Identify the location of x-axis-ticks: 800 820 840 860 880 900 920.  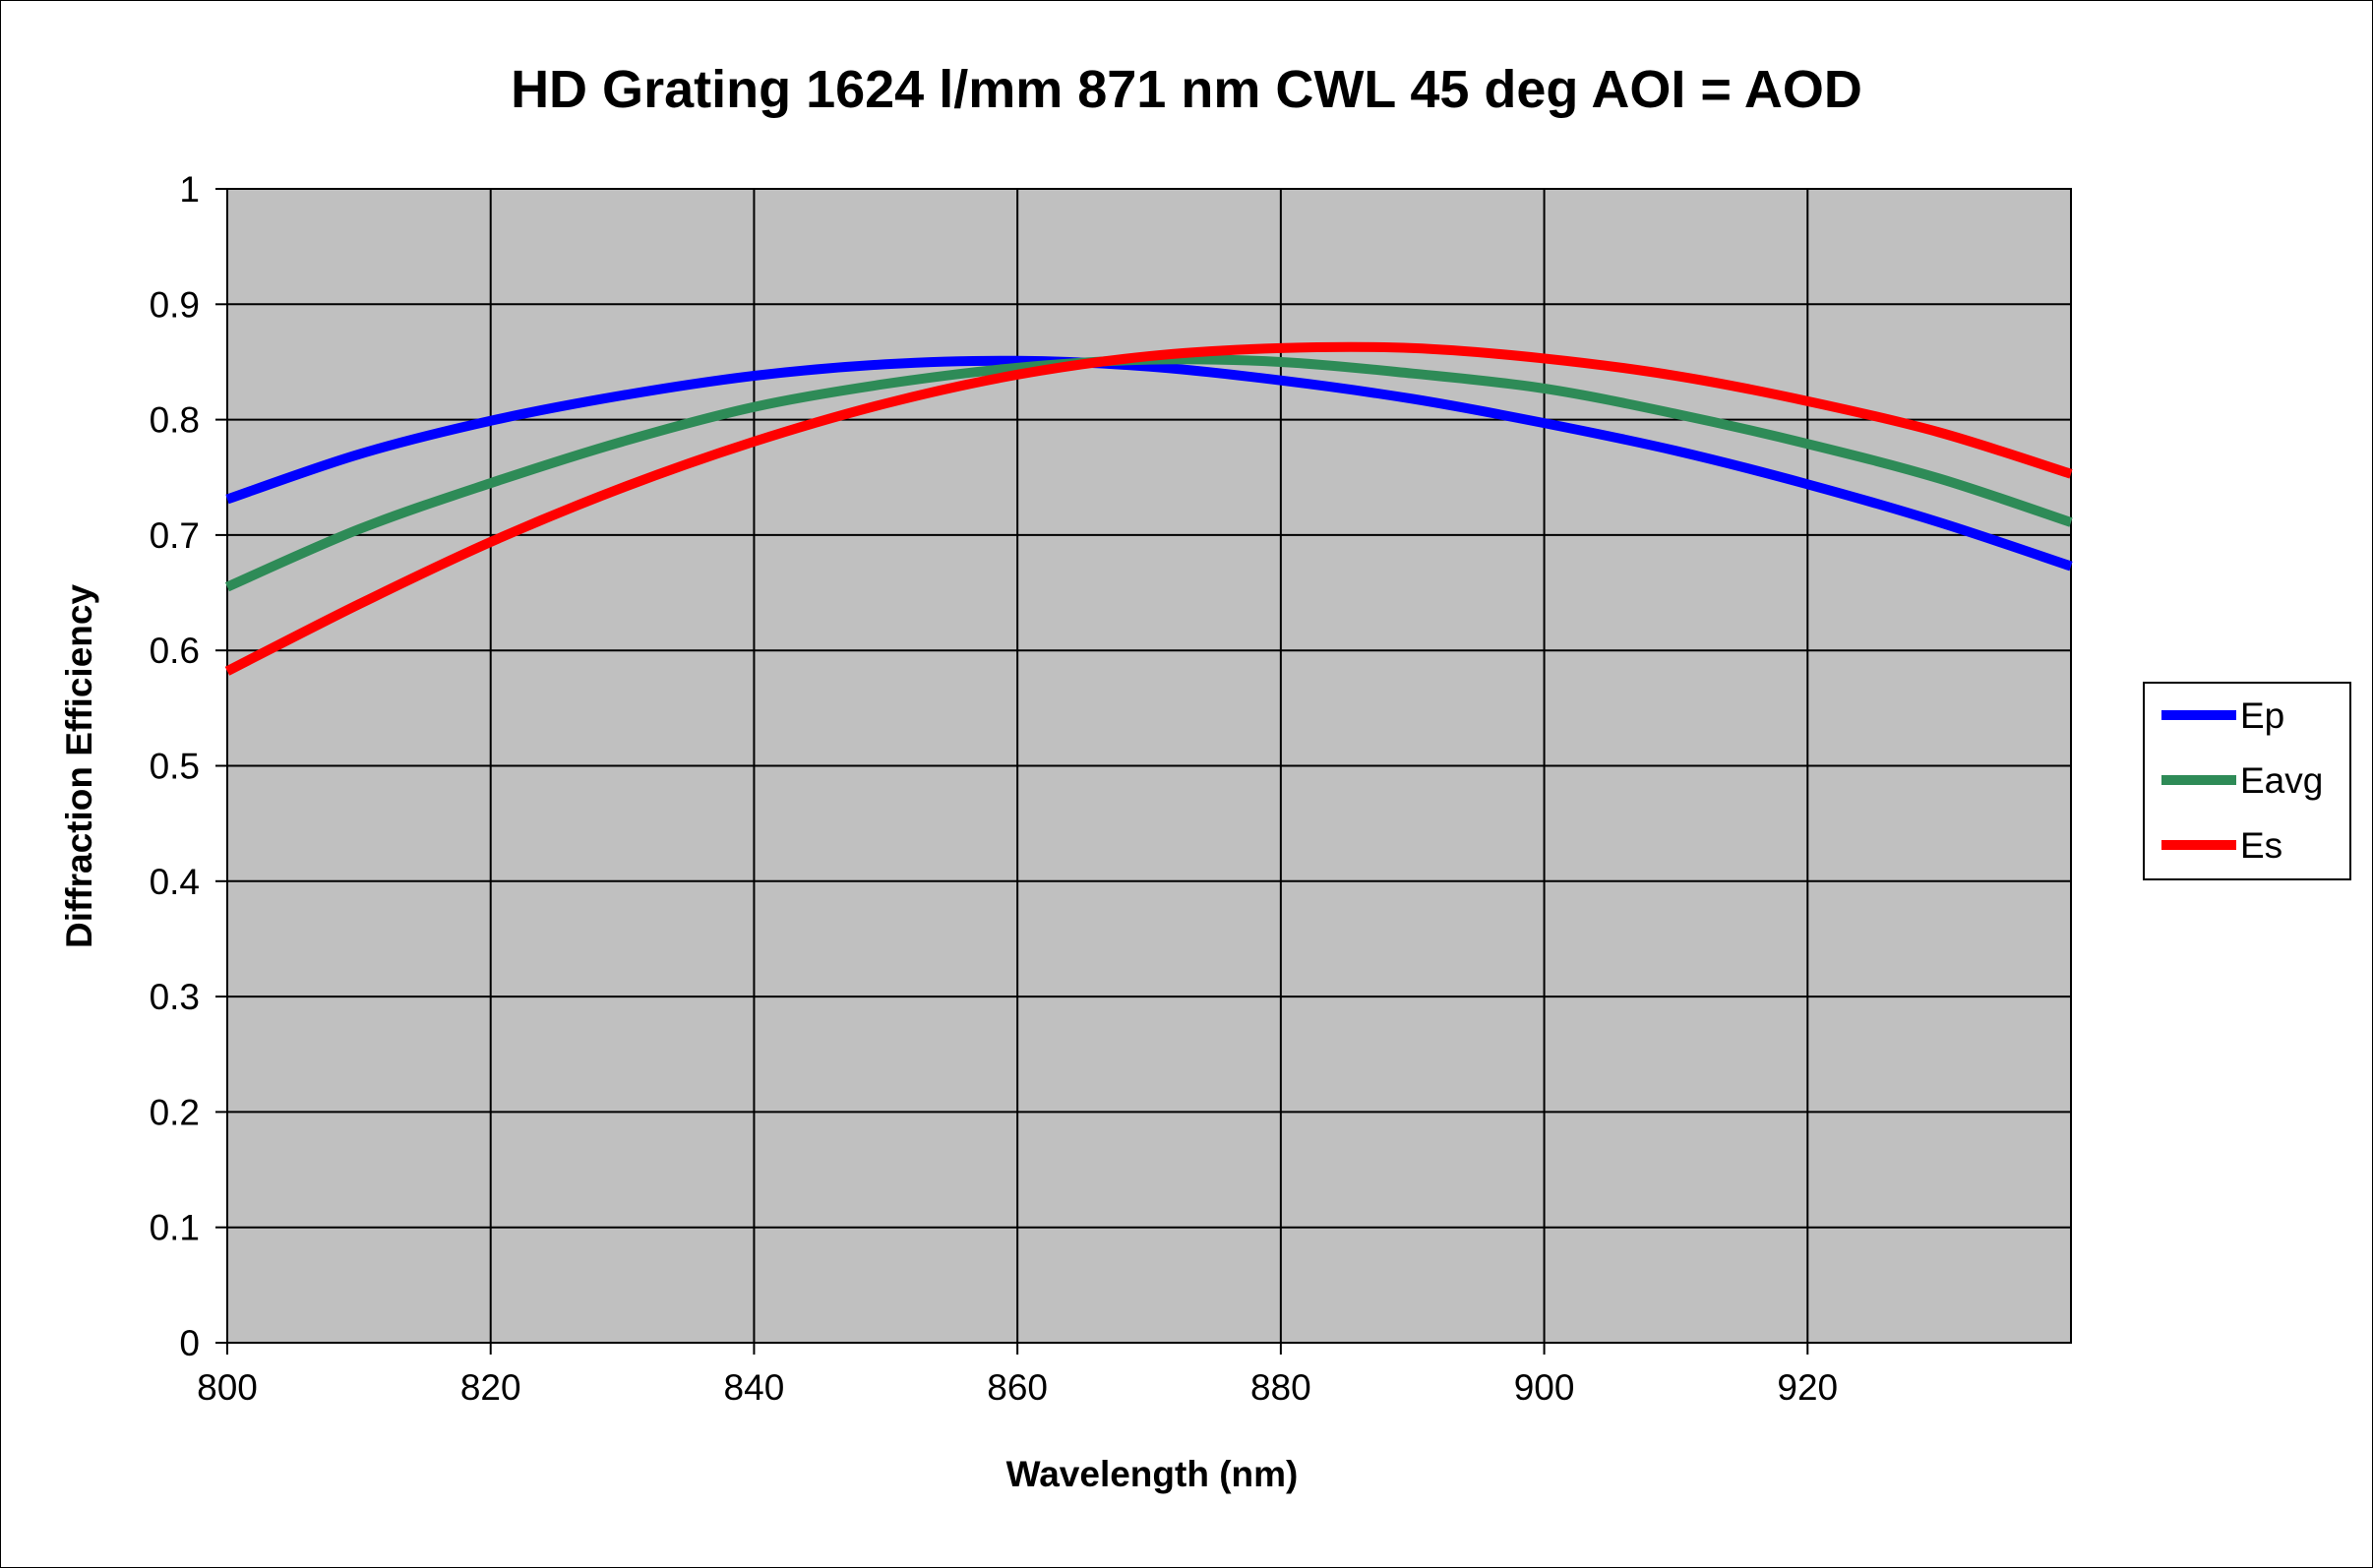
(1017, 1375).